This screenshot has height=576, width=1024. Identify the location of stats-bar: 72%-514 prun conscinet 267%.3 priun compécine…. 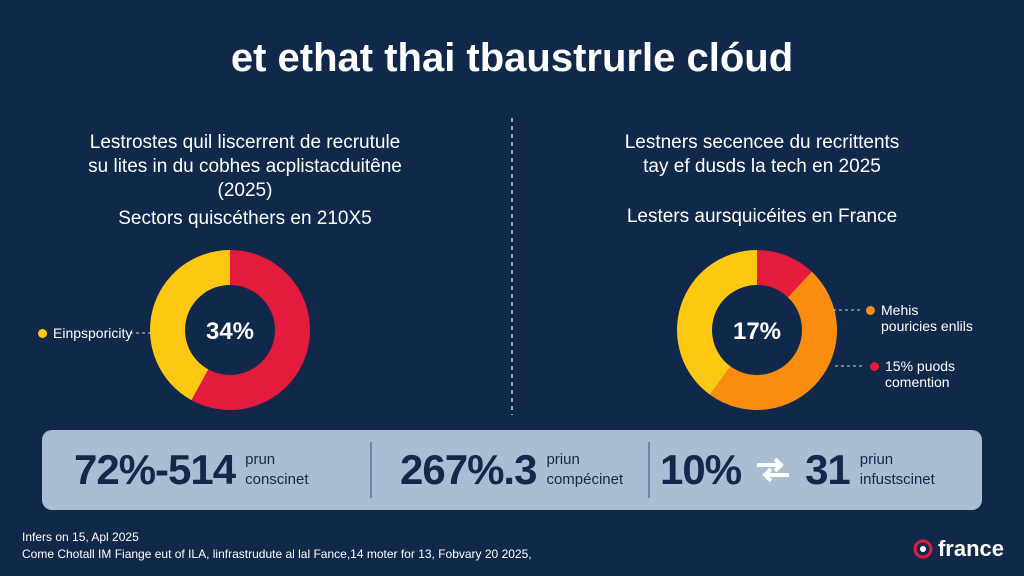
(512, 470).